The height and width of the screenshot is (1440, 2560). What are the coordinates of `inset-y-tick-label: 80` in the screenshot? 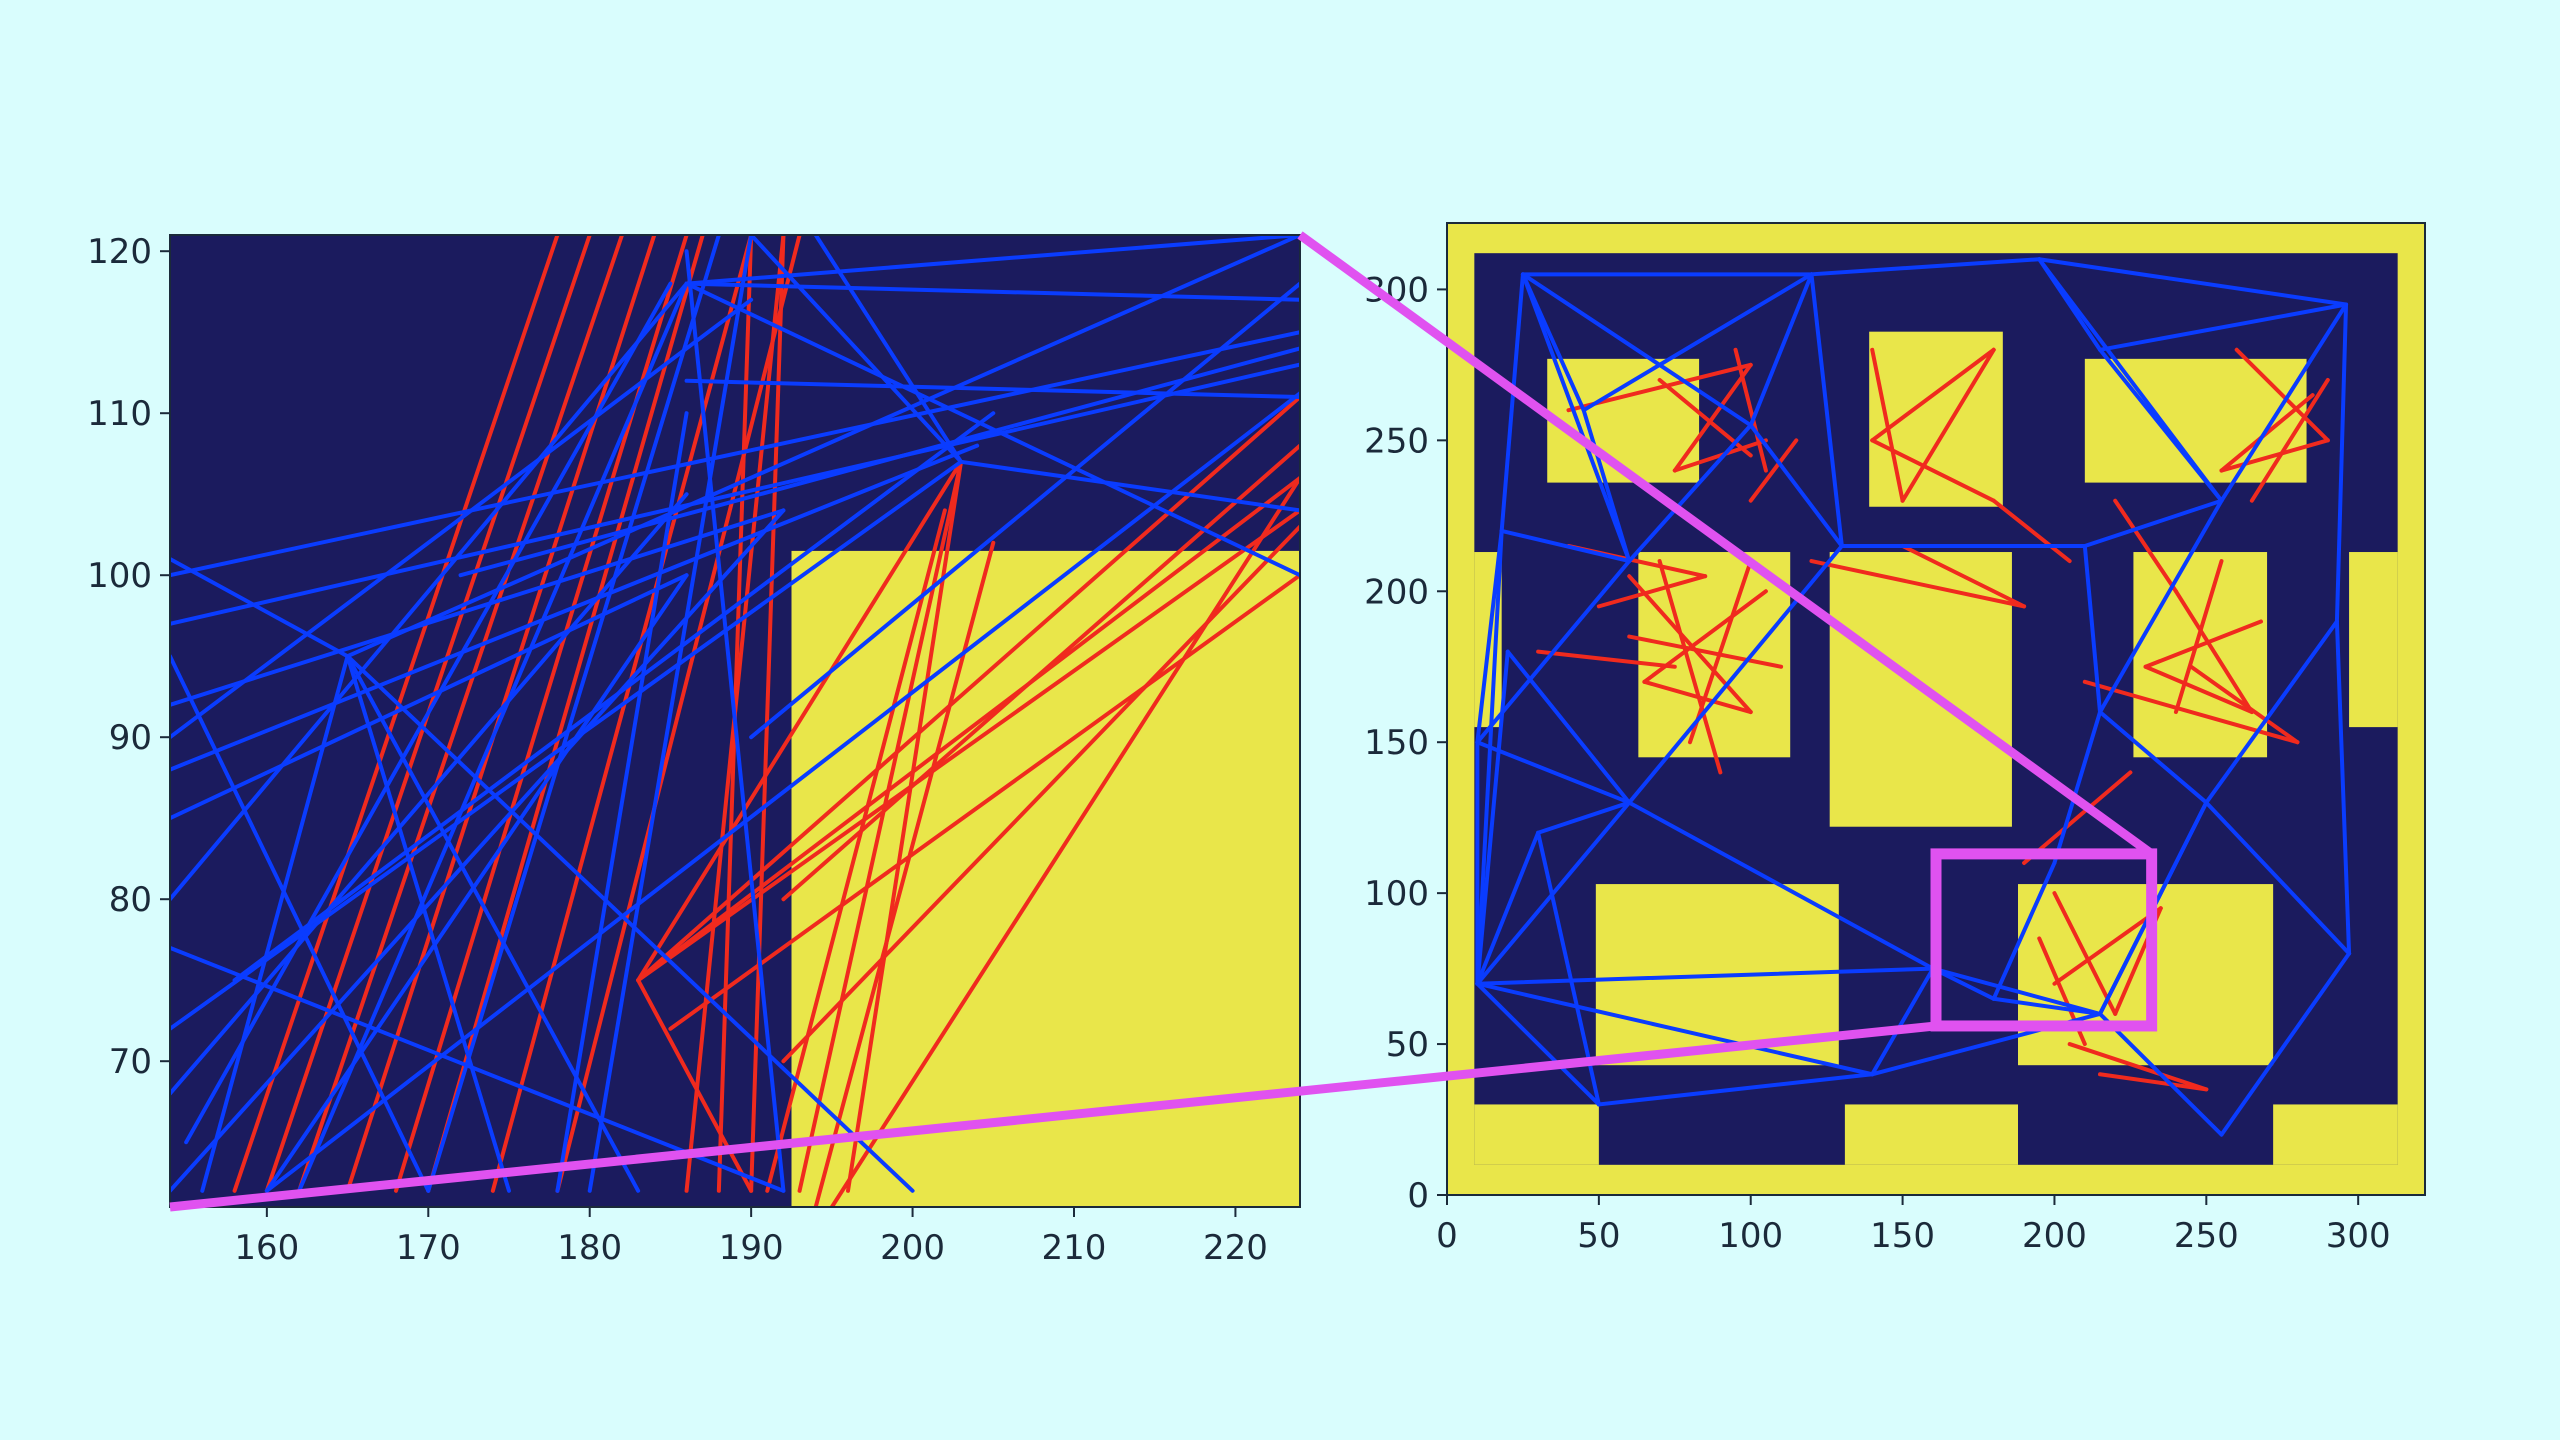 It's located at (130, 900).